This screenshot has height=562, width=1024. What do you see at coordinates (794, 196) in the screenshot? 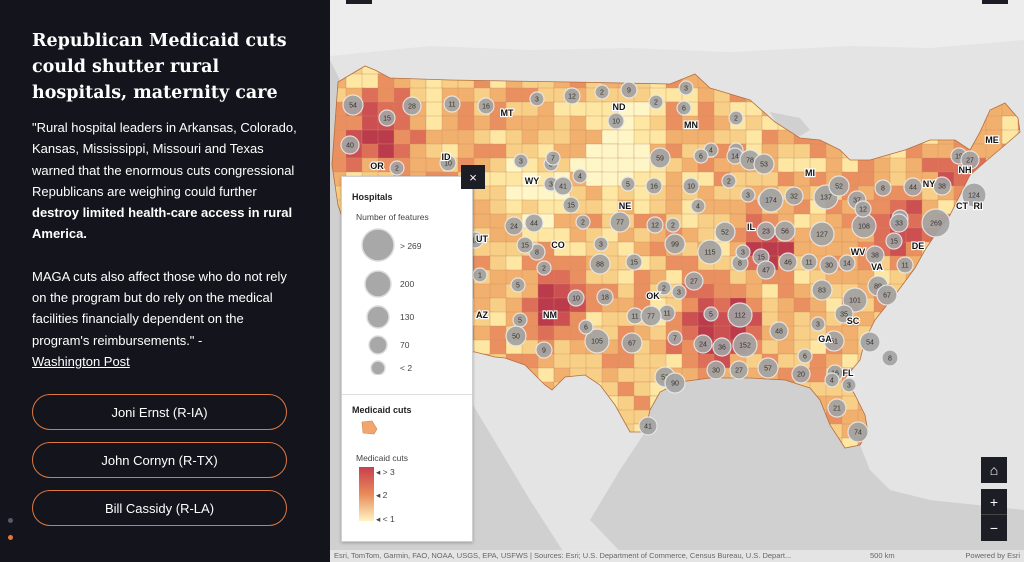
I see `hospital-cluster: 32` at bounding box center [794, 196].